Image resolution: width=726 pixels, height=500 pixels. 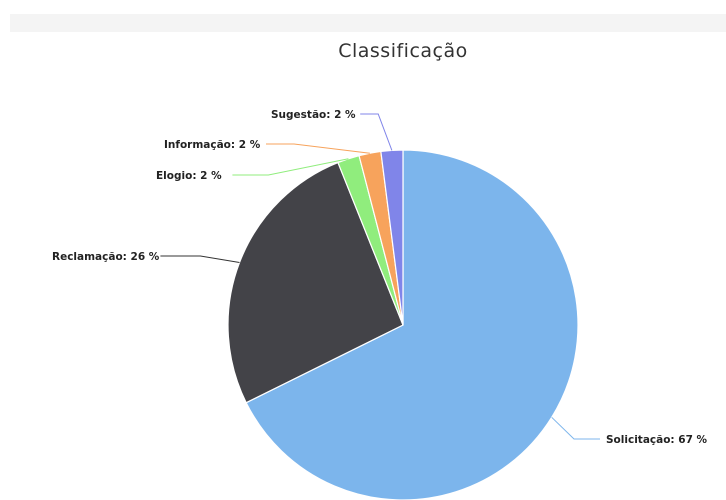 I want to click on connector-sugestão, so click(x=376, y=132).